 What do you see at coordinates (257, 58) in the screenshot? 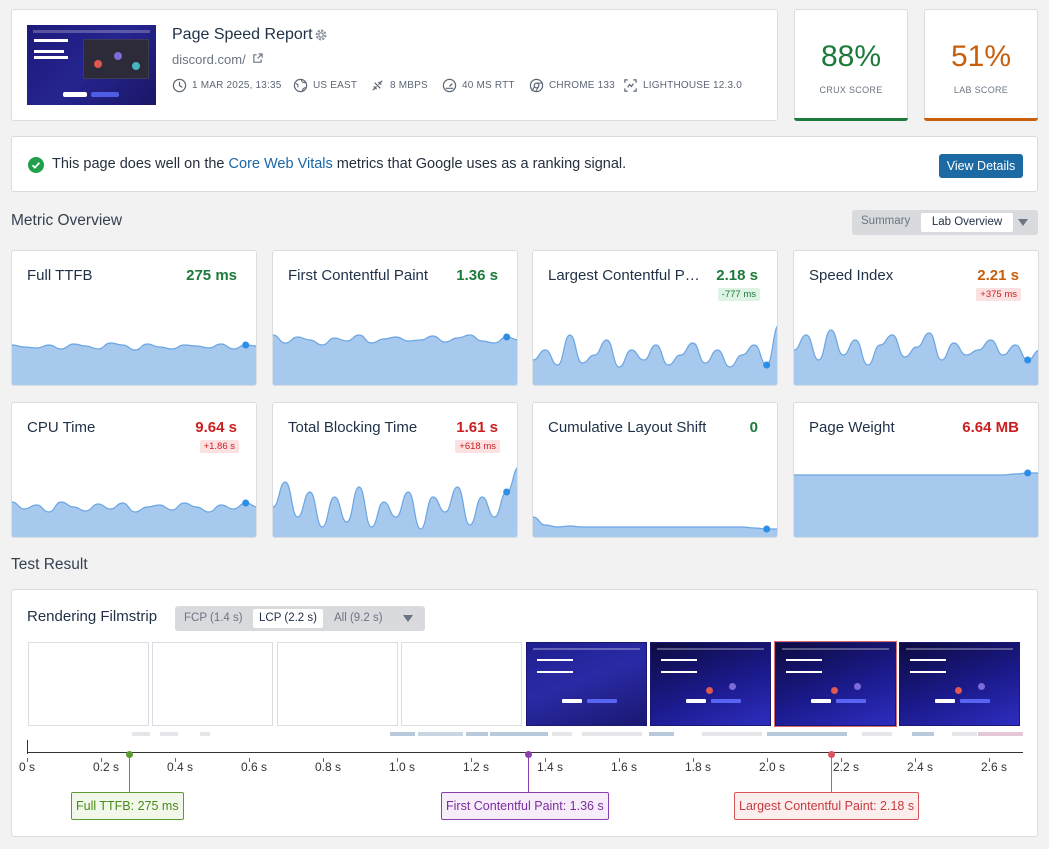
I see `external-link-icon` at bounding box center [257, 58].